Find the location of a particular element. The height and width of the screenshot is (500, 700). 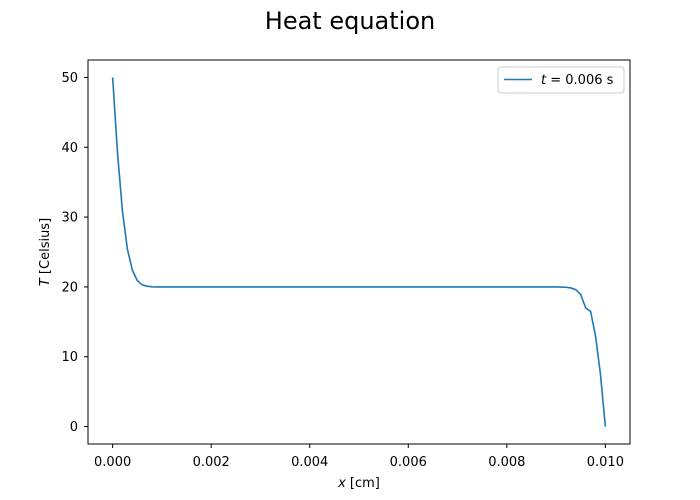

legend-label-rest: = 0.006 s is located at coordinates (580, 80).